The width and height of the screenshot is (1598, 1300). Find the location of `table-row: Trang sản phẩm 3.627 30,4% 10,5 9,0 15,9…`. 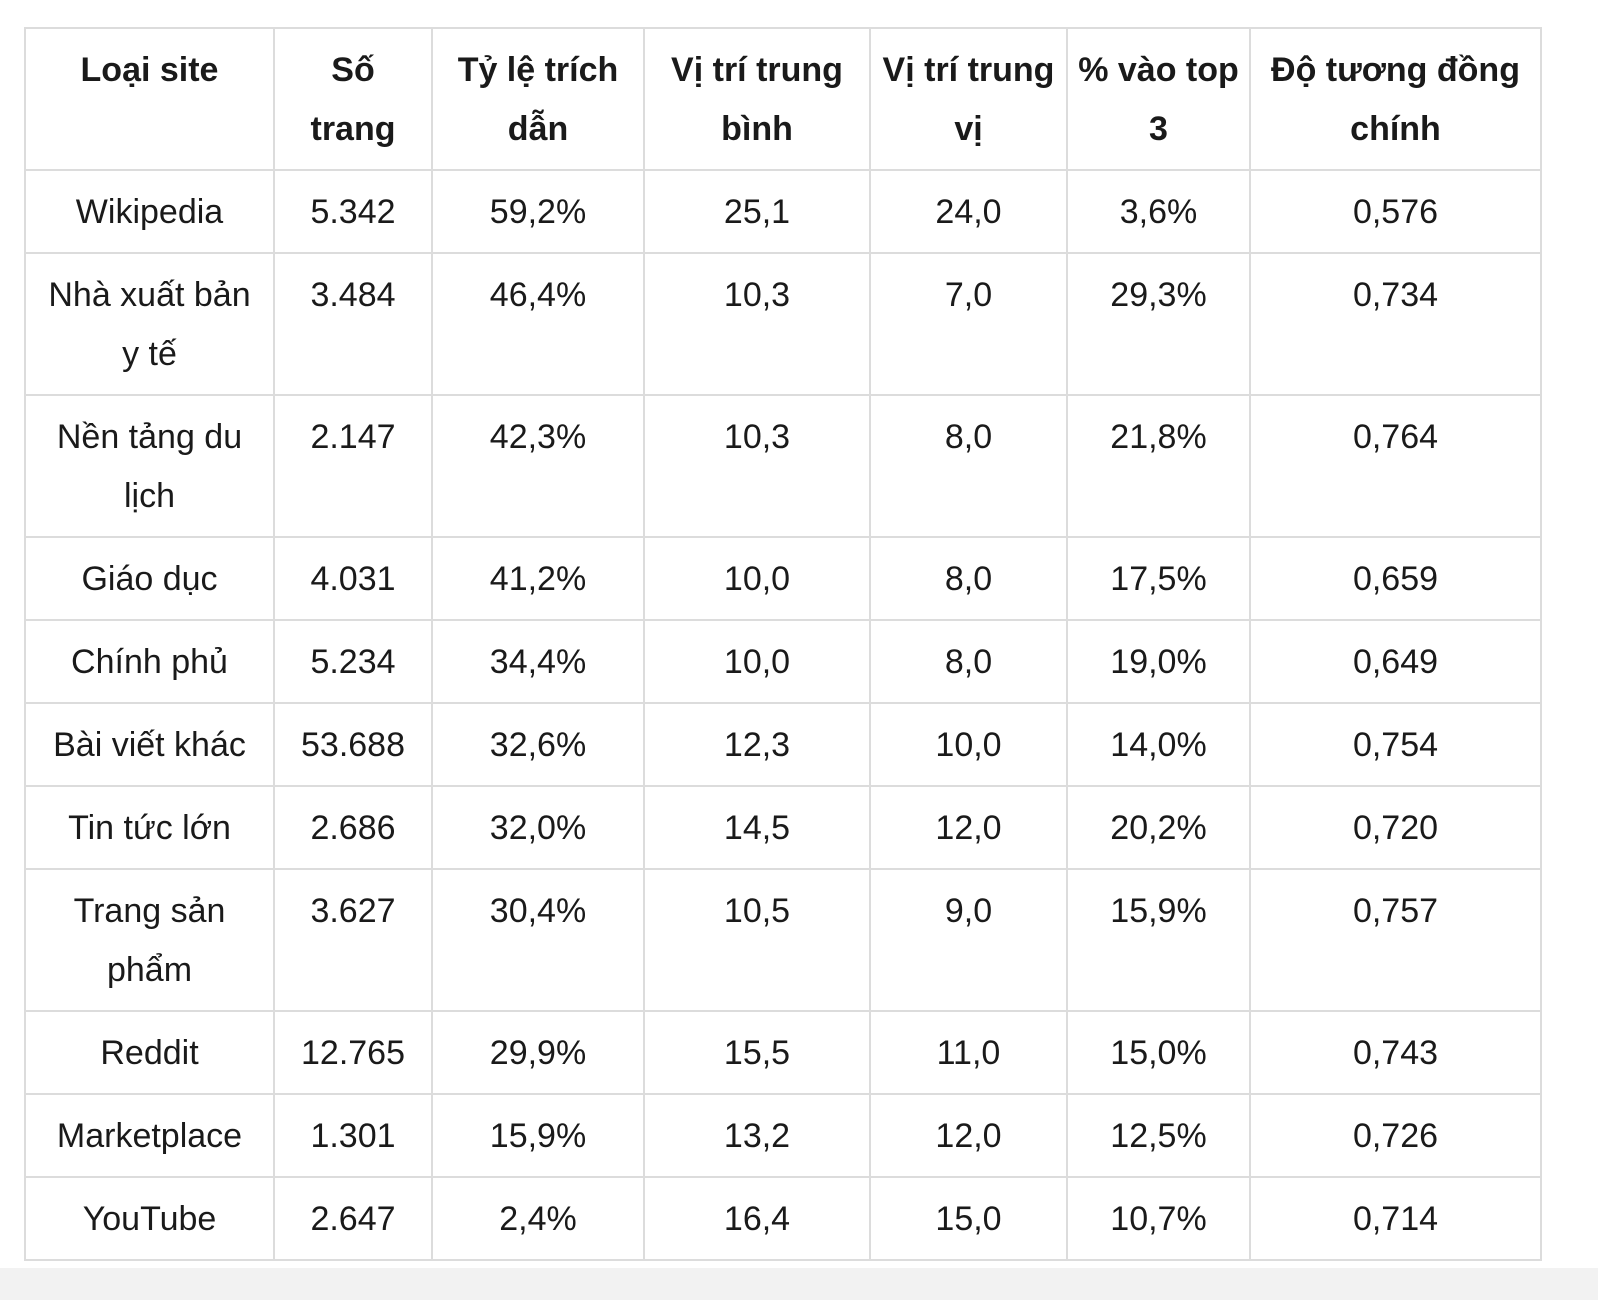

table-row: Trang sản phẩm 3.627 30,4% 10,5 9,0 15,9… is located at coordinates (783, 940).